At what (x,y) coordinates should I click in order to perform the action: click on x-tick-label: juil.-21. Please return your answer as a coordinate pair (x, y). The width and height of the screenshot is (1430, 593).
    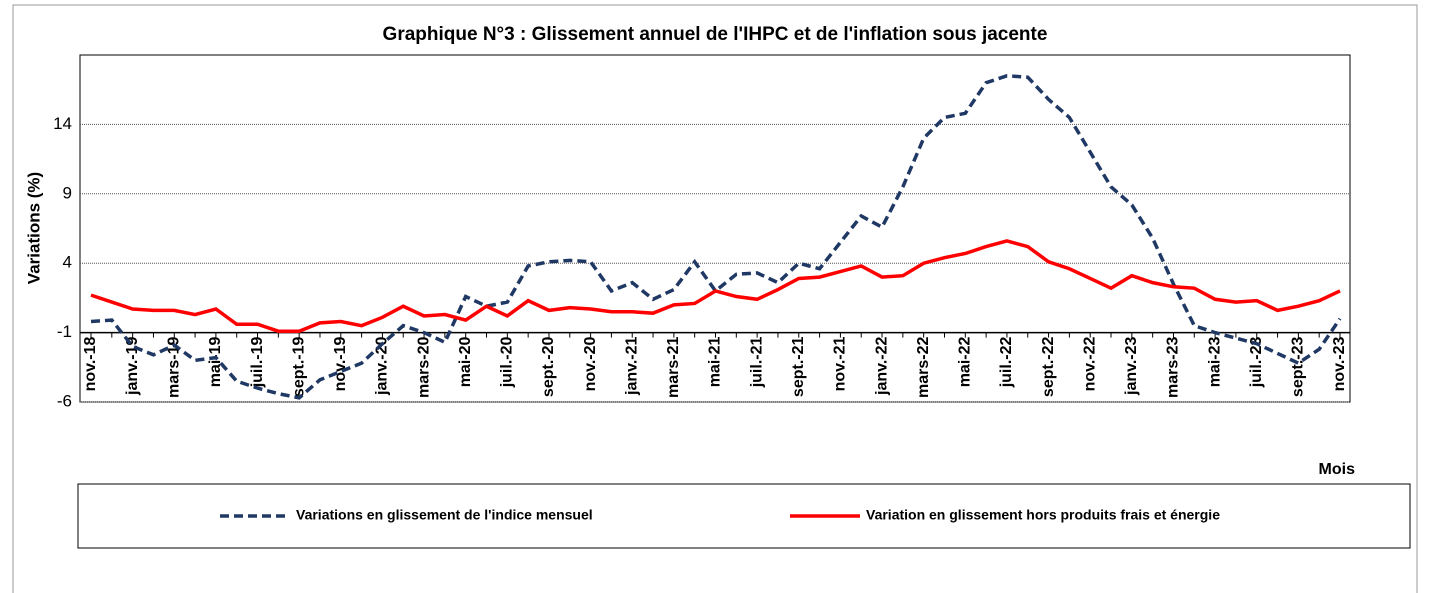
    Looking at the image, I should click on (756, 363).